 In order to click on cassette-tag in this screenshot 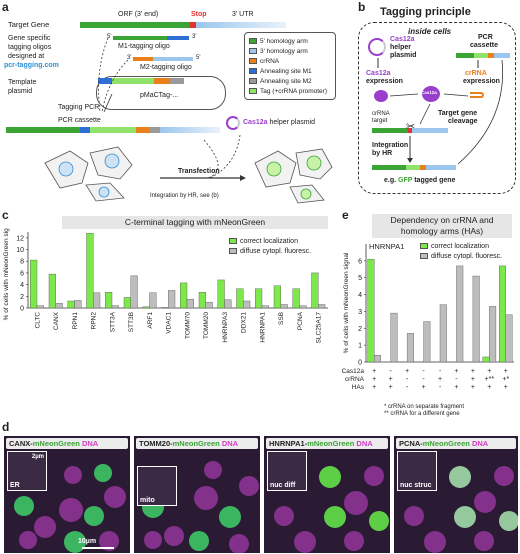, I will do `click(113, 130)`.